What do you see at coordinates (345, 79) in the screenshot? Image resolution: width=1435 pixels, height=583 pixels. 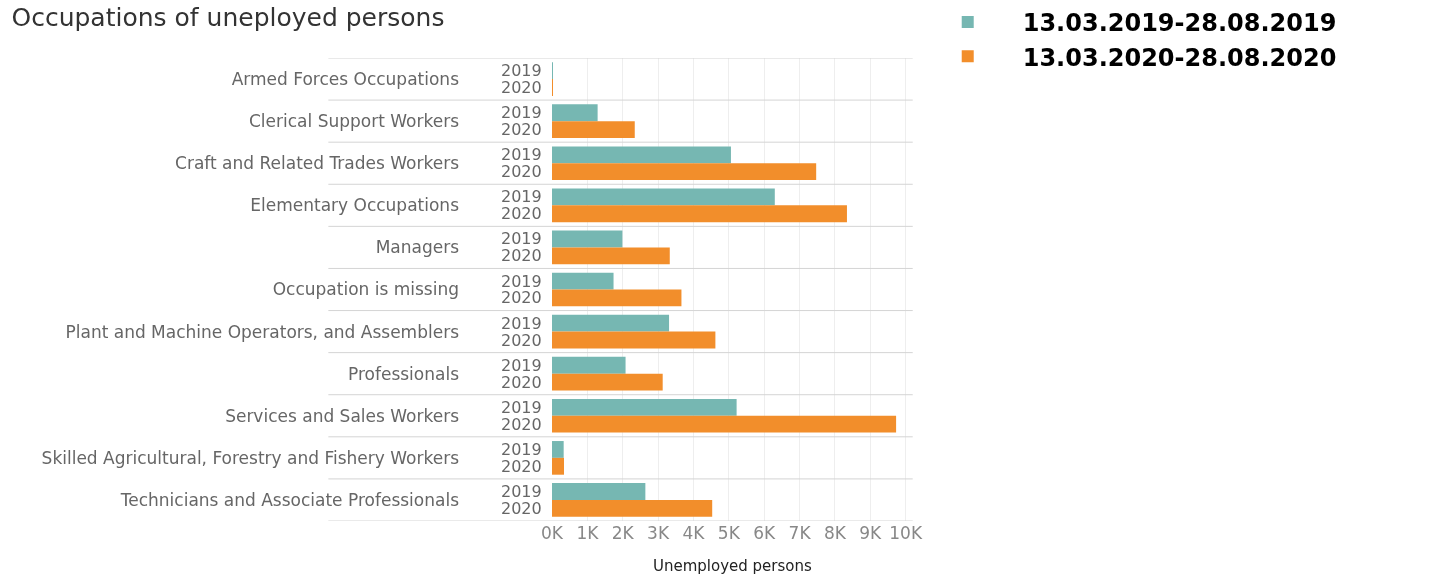 I see `y-tick-label: Armed Forces Occupations` at bounding box center [345, 79].